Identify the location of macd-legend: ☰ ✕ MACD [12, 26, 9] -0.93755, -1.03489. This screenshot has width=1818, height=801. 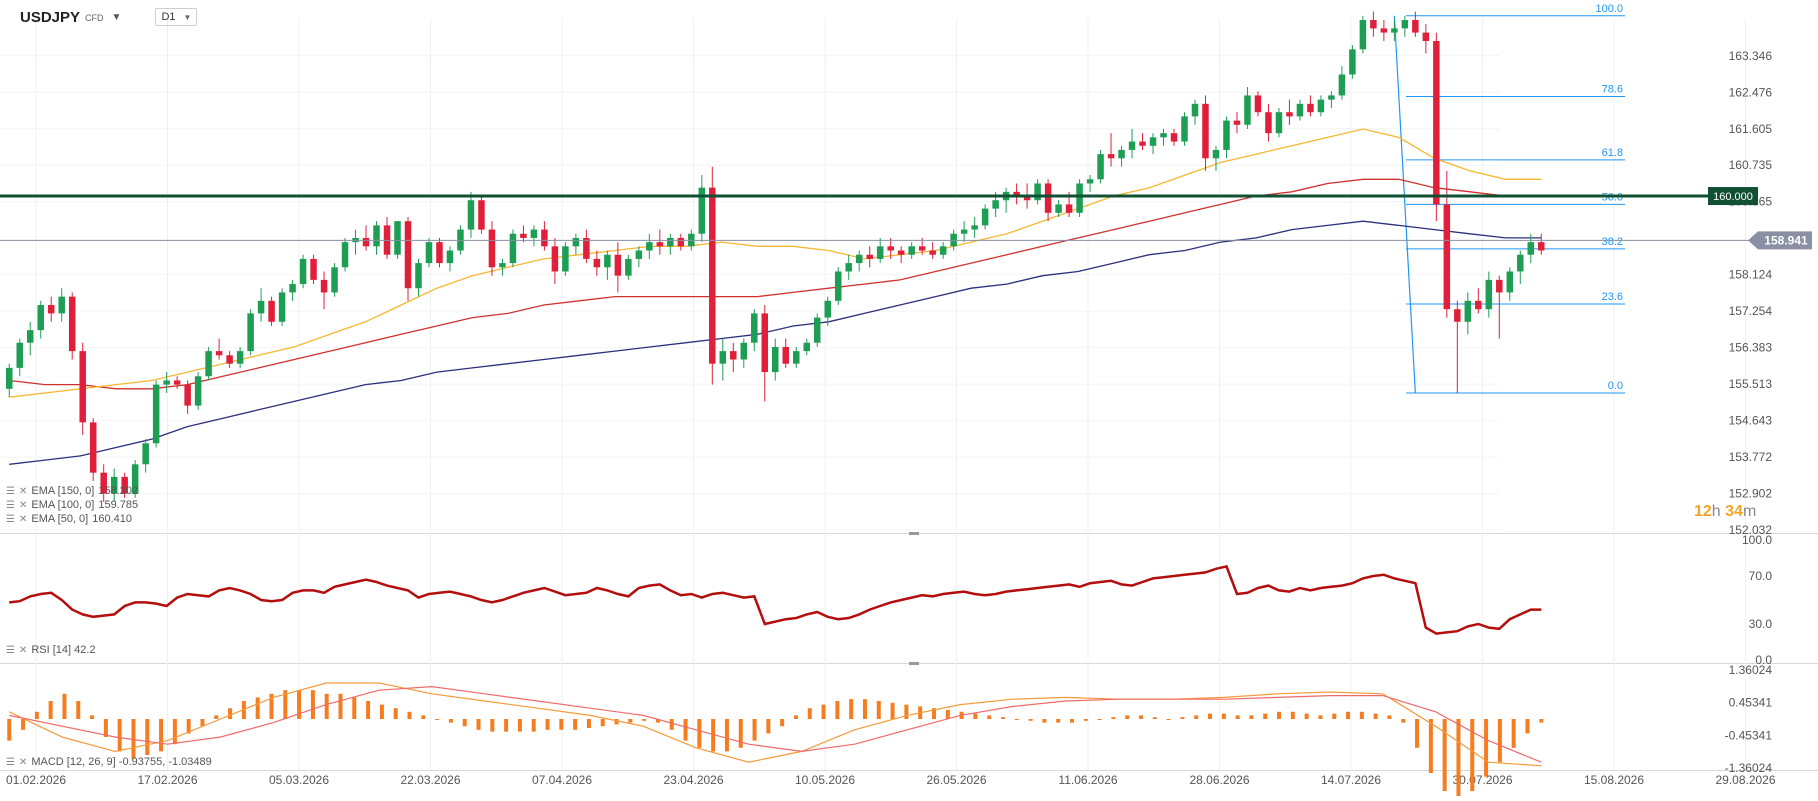
(109, 762).